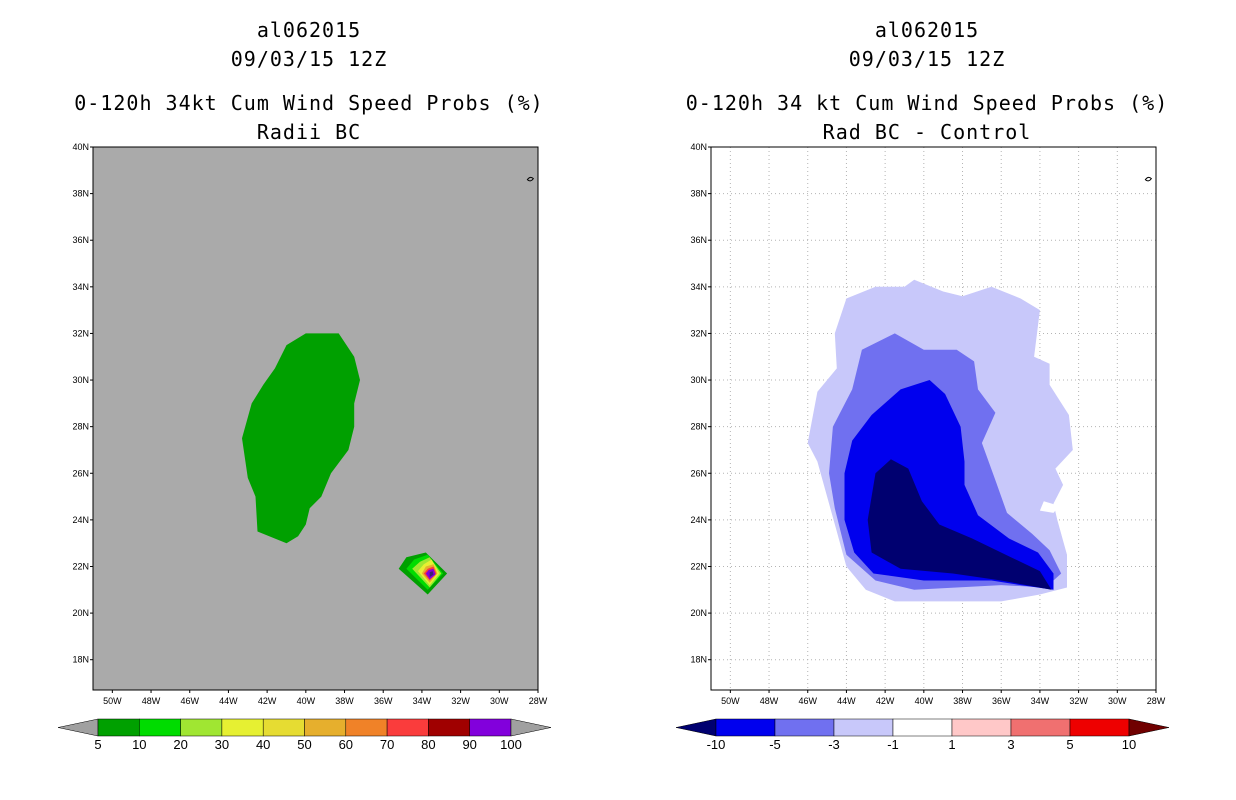  Describe the element at coordinates (222, 744) in the screenshot. I see `colorbar-label: 30` at that location.